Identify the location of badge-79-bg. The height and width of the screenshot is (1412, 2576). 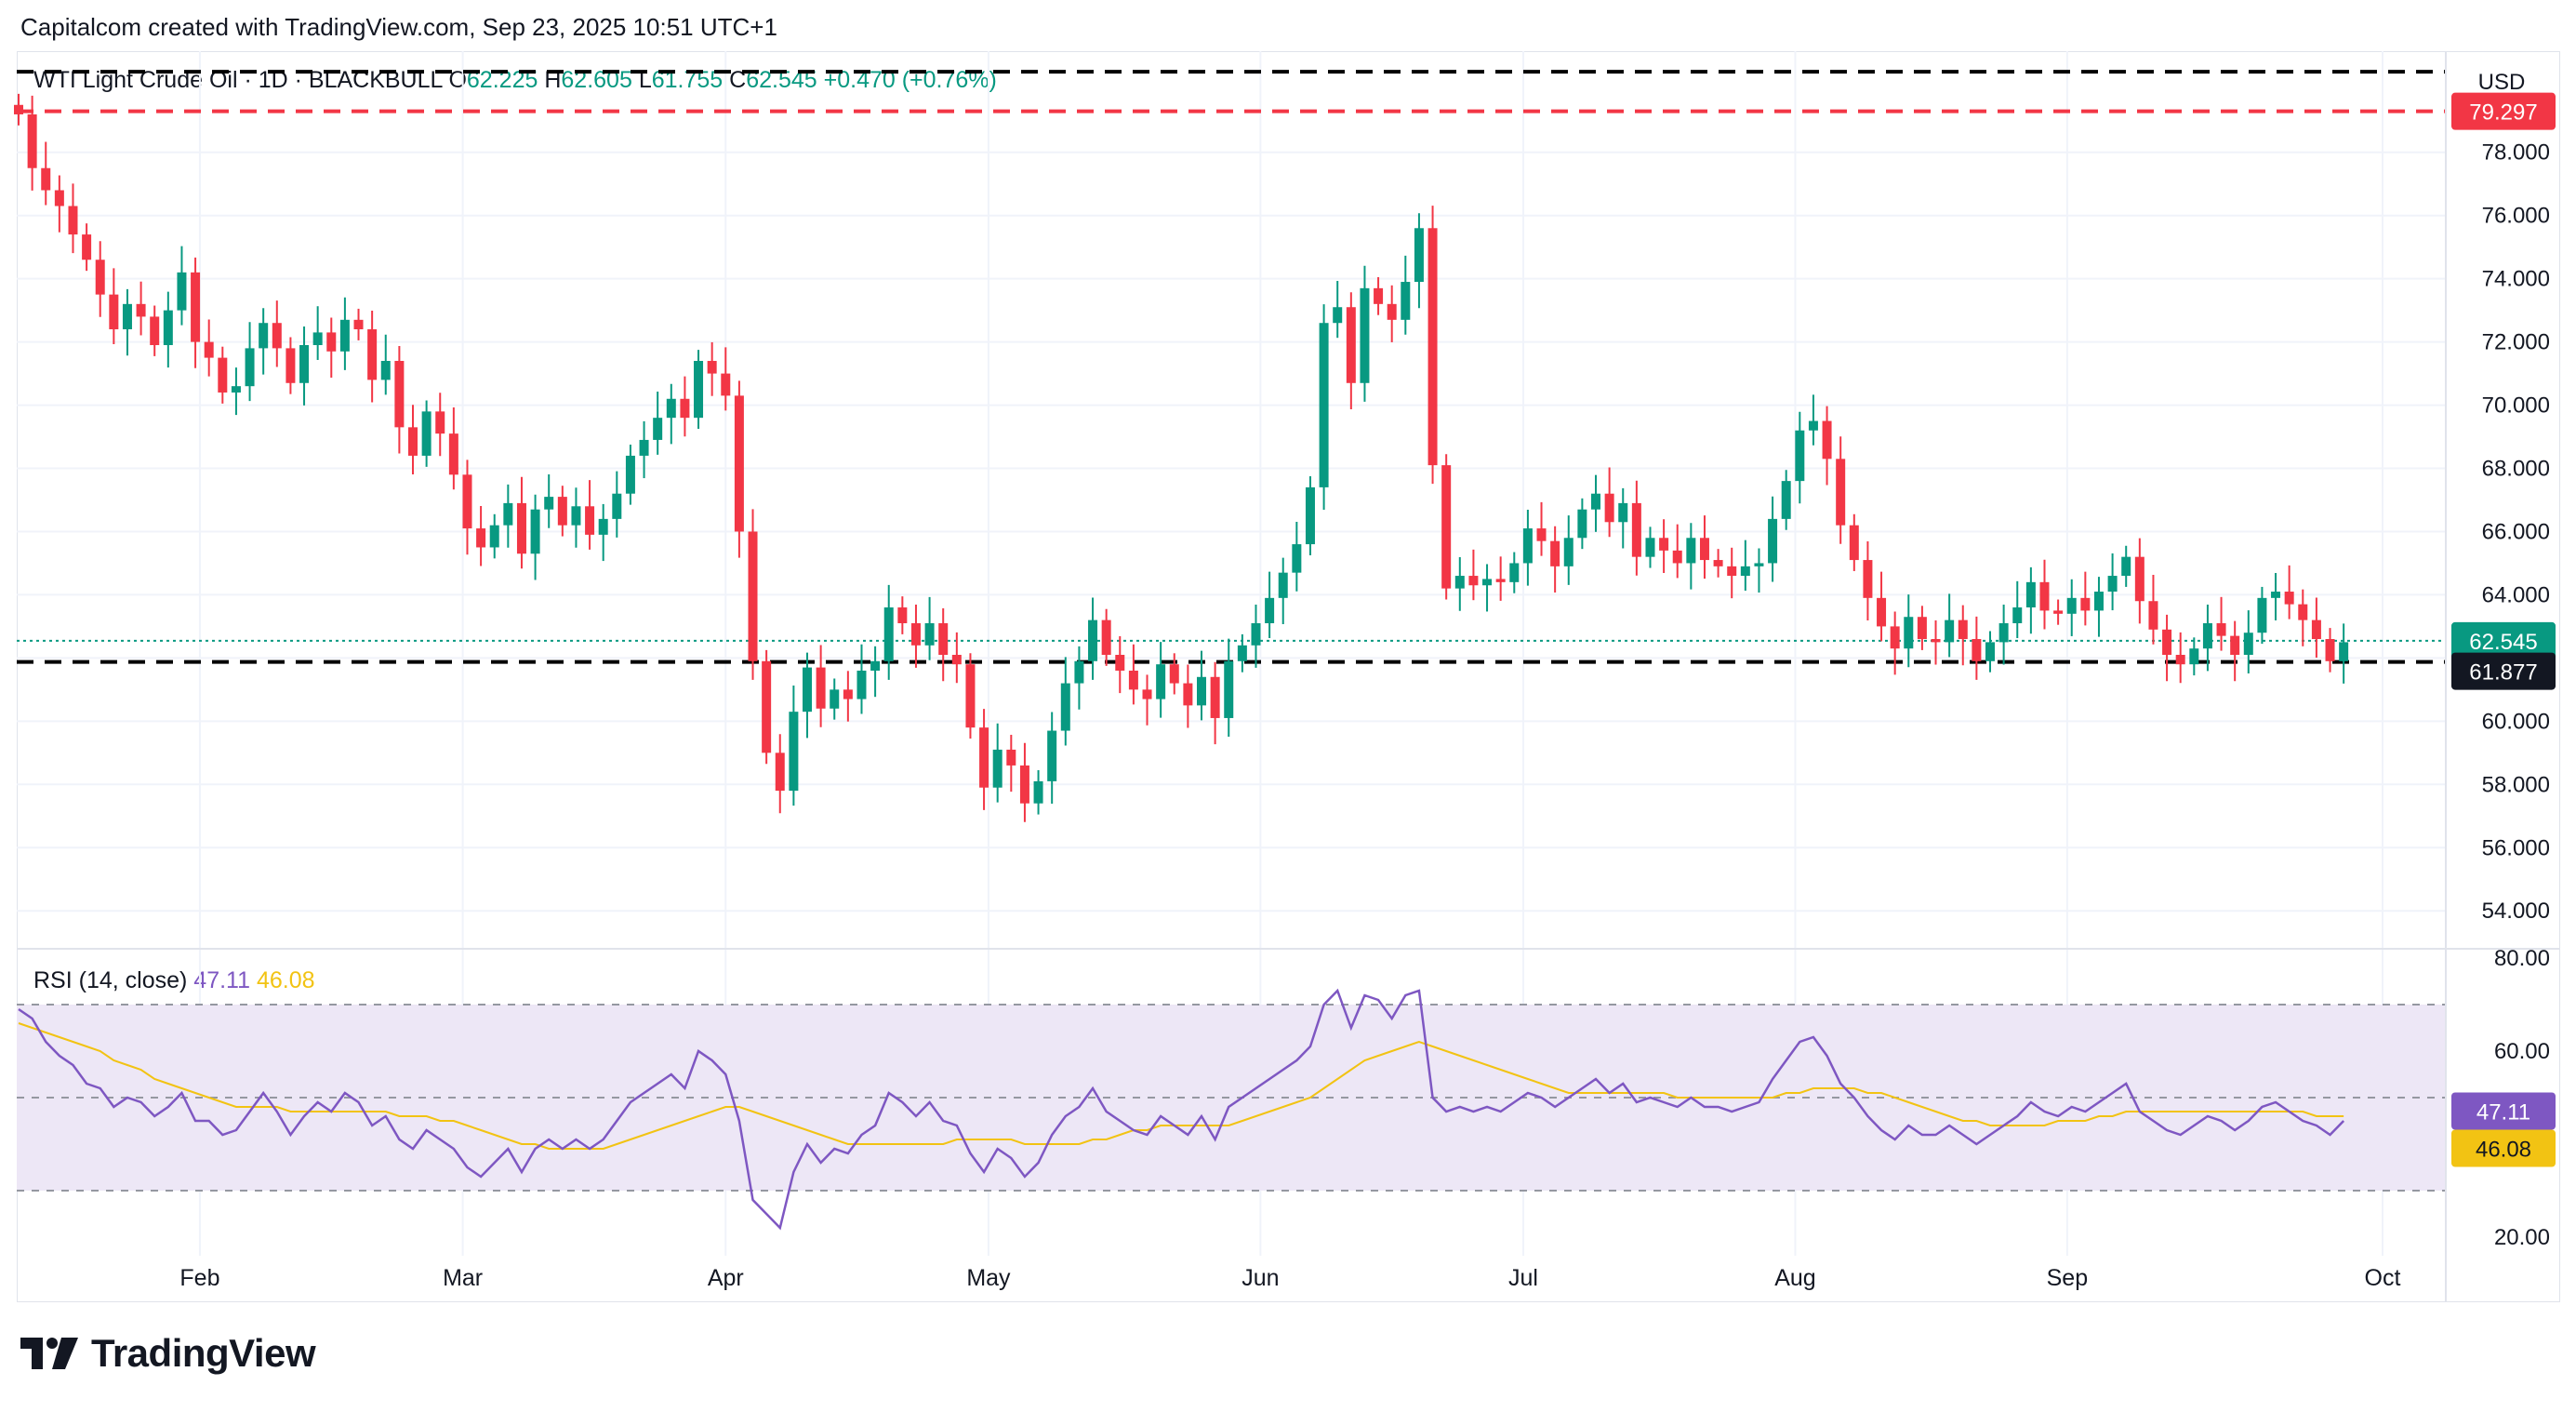
(2503, 111).